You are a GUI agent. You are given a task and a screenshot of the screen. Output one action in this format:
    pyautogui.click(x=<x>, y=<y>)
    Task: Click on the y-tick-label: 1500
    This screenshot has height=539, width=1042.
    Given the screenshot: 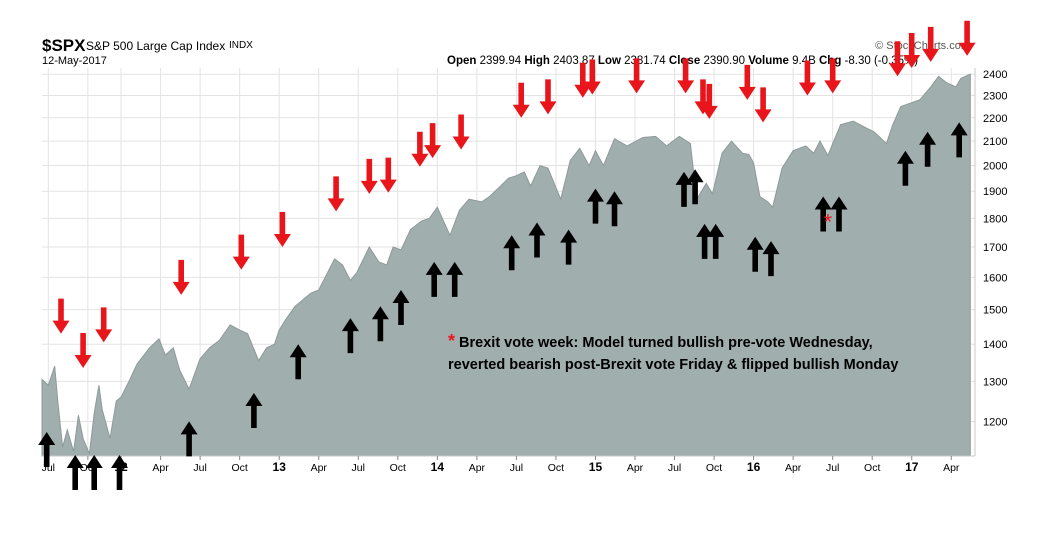 What is the action you would take?
    pyautogui.click(x=995, y=311)
    